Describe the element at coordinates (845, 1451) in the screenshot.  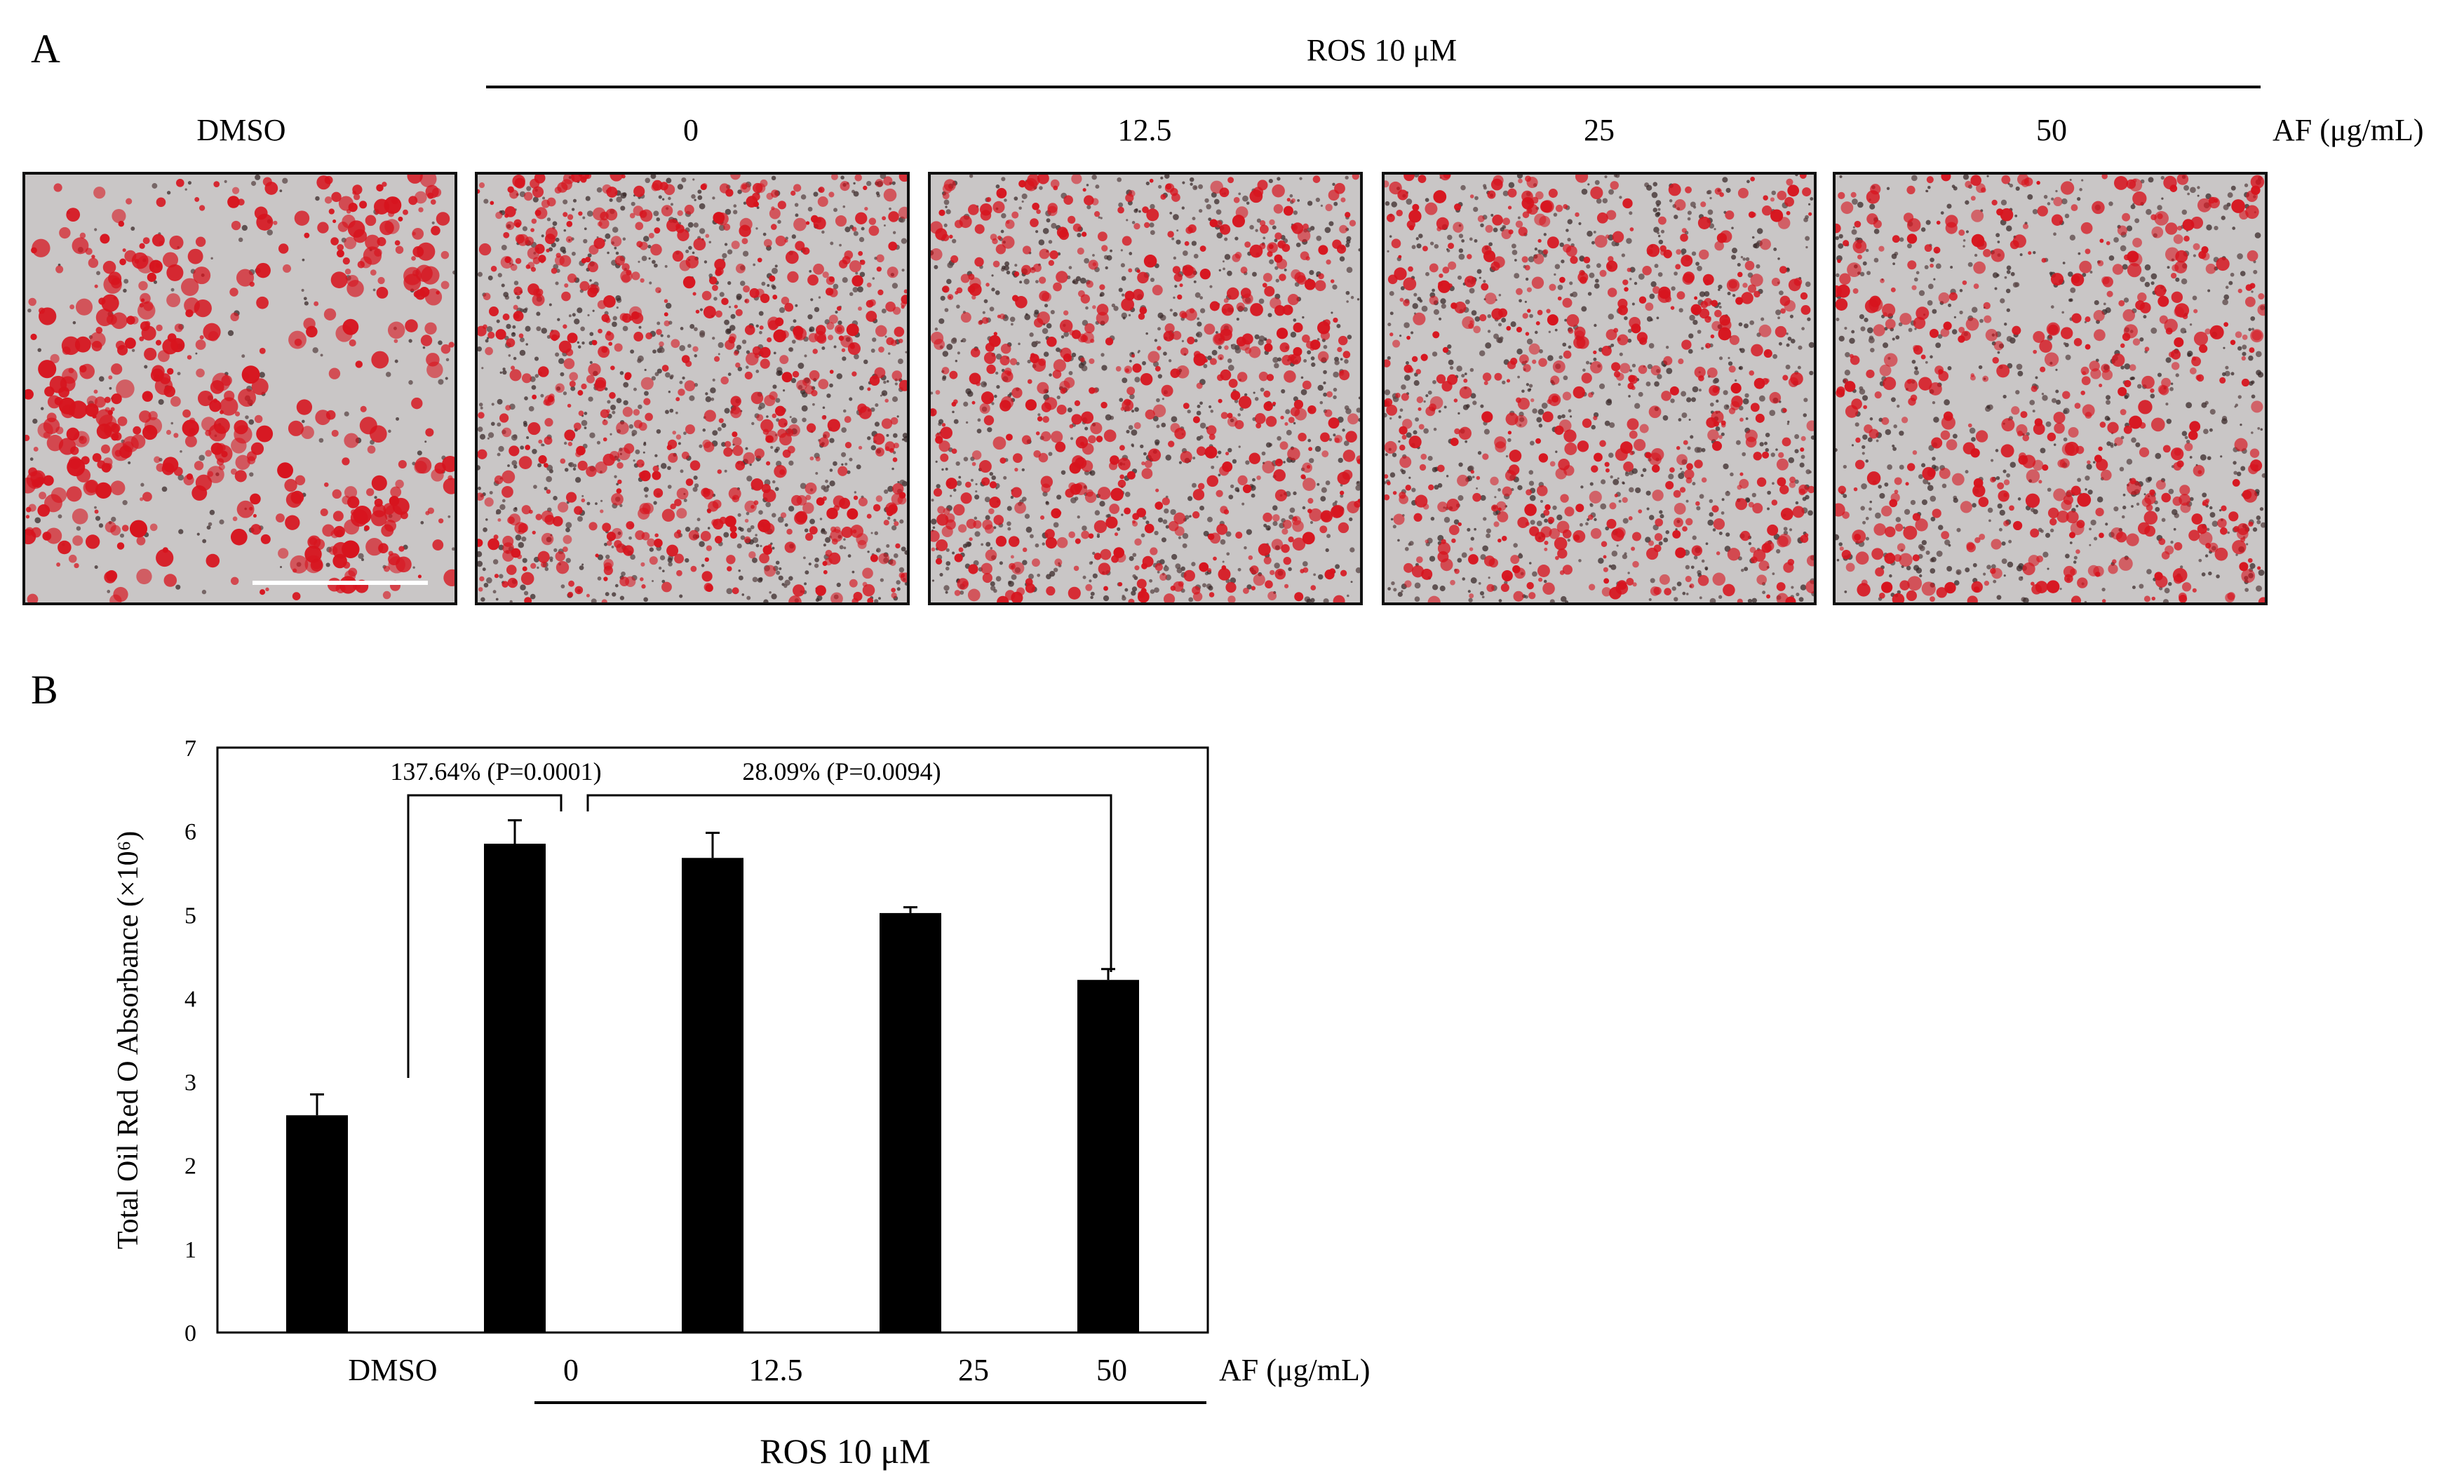
I see `ros-group-label-b: ROS 10 μM` at that location.